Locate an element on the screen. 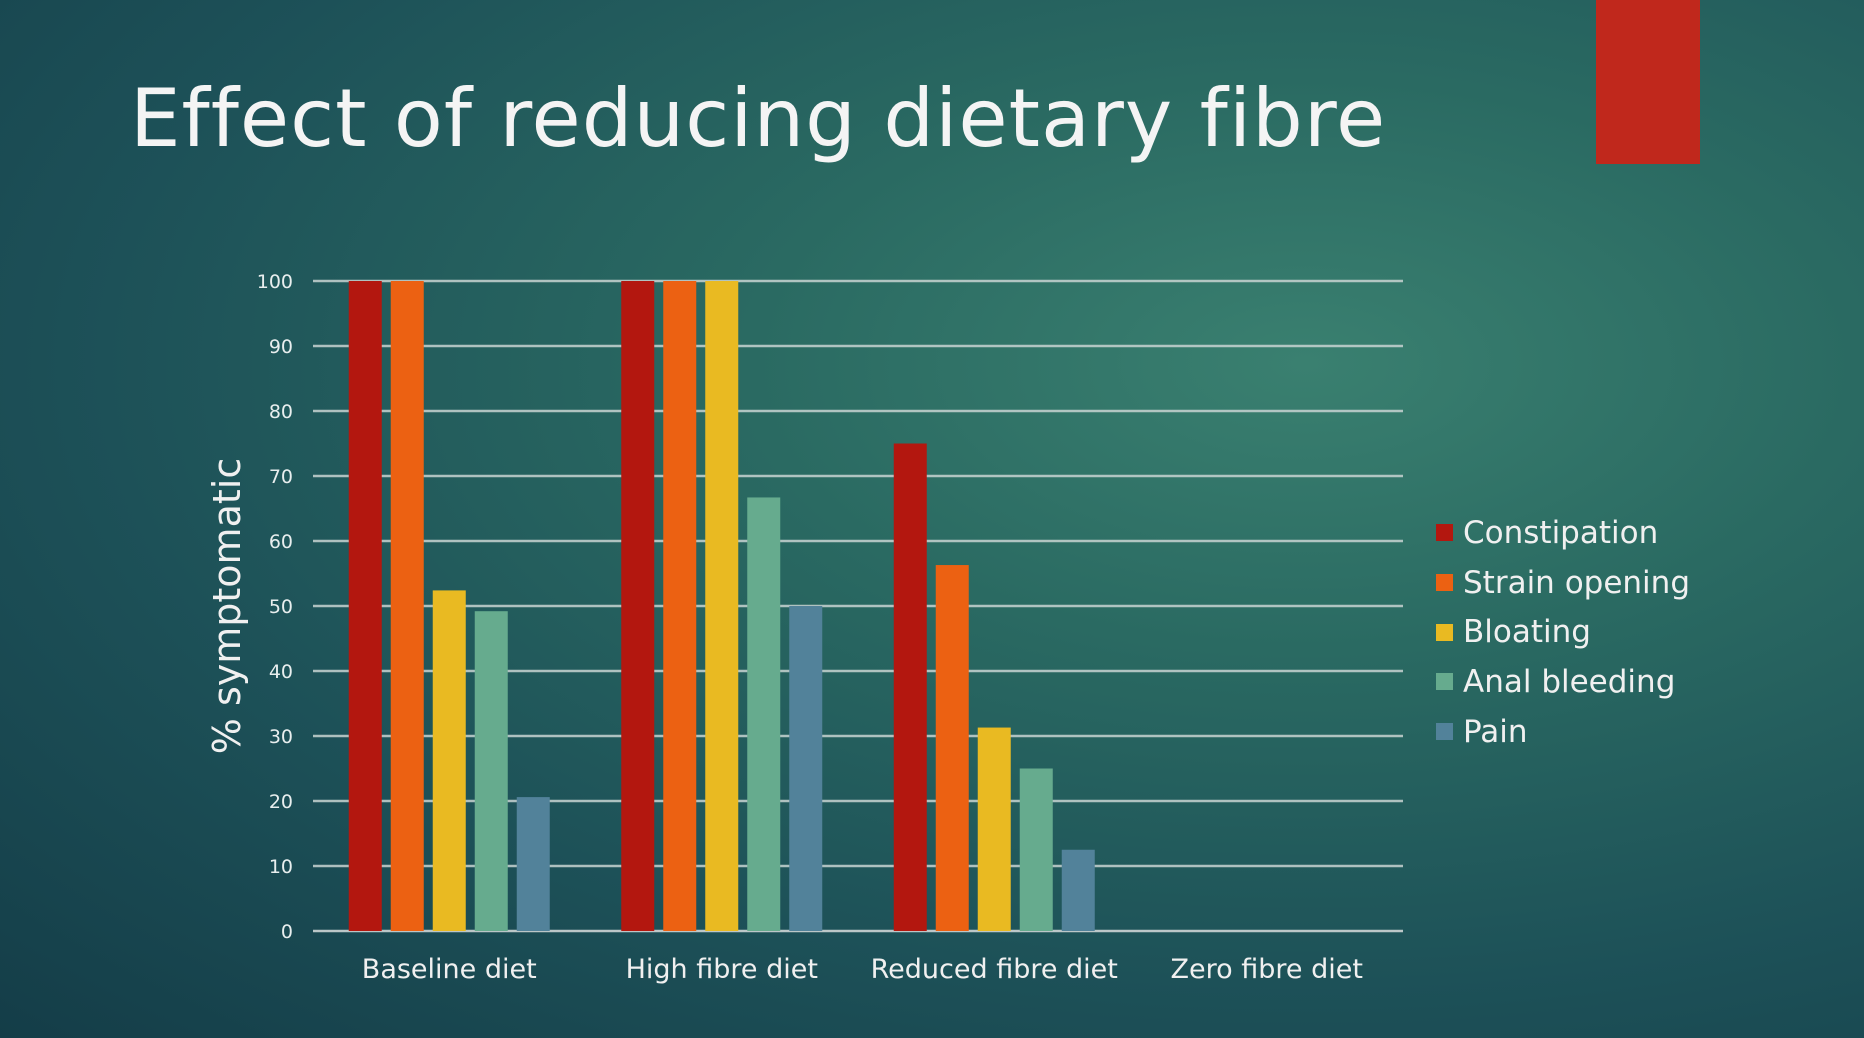 This screenshot has width=1864, height=1038. y-tick-label: 80 is located at coordinates (281, 412).